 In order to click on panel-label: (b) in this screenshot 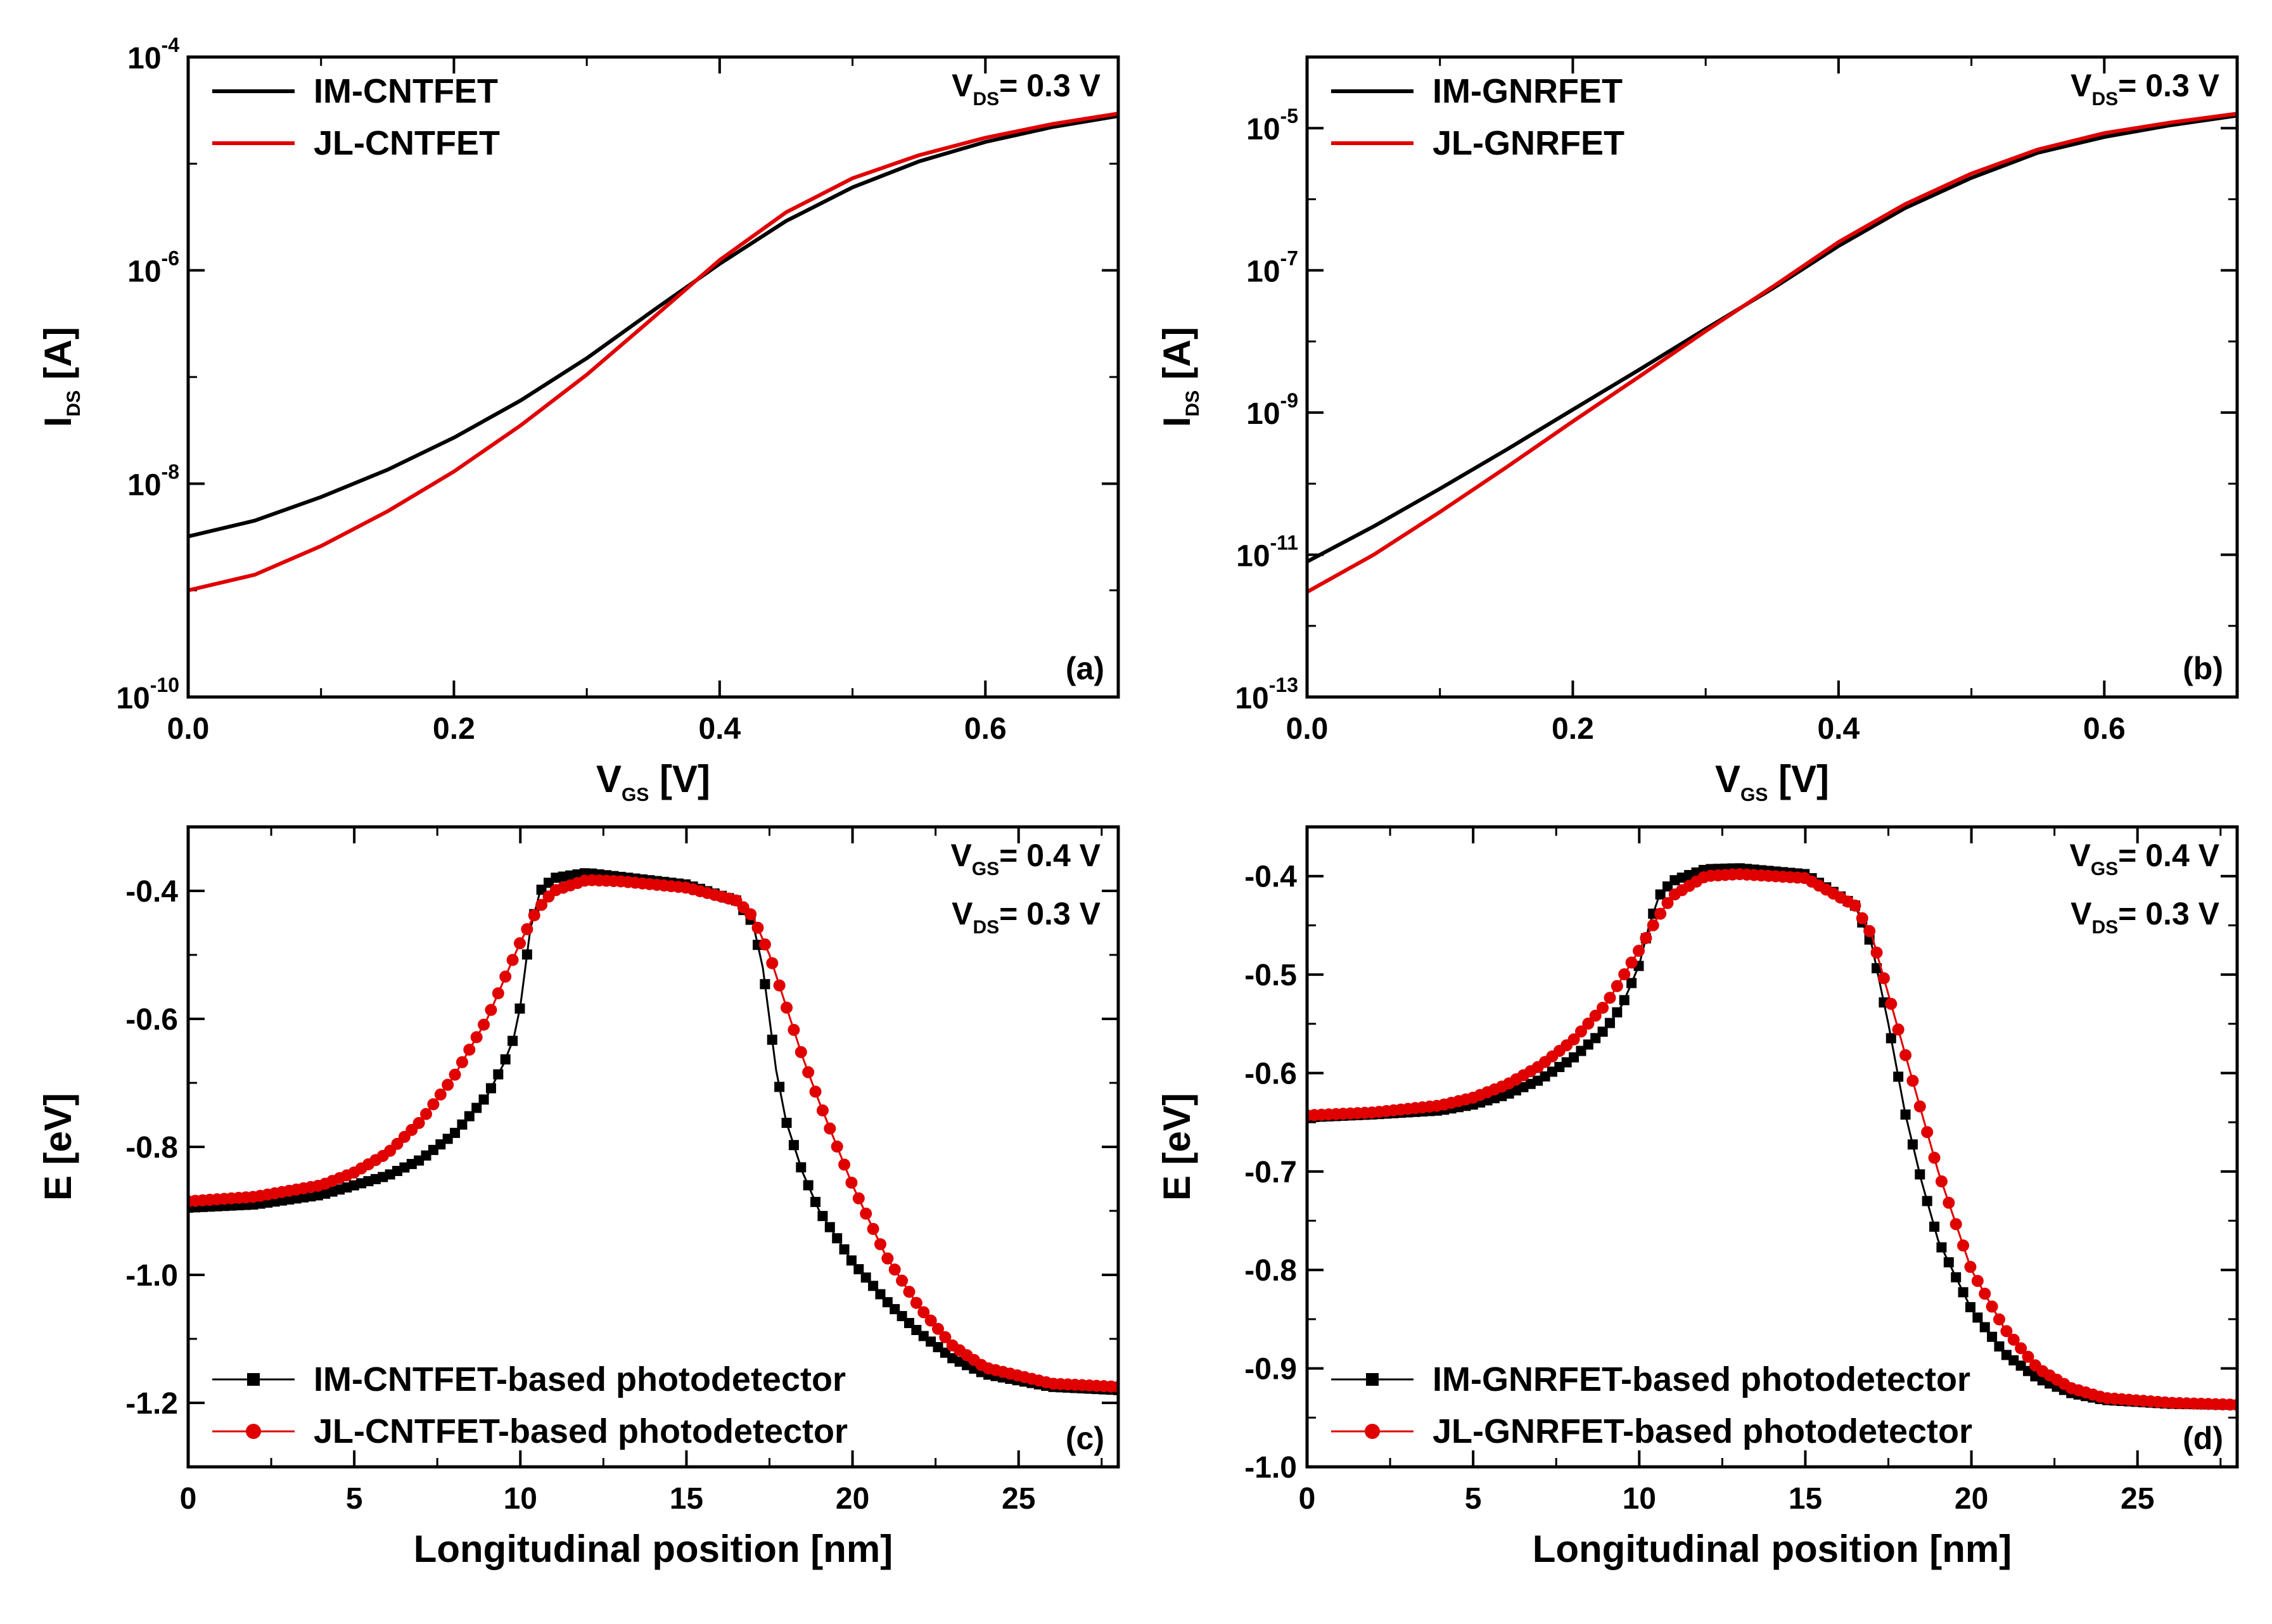, I will do `click(2203, 668)`.